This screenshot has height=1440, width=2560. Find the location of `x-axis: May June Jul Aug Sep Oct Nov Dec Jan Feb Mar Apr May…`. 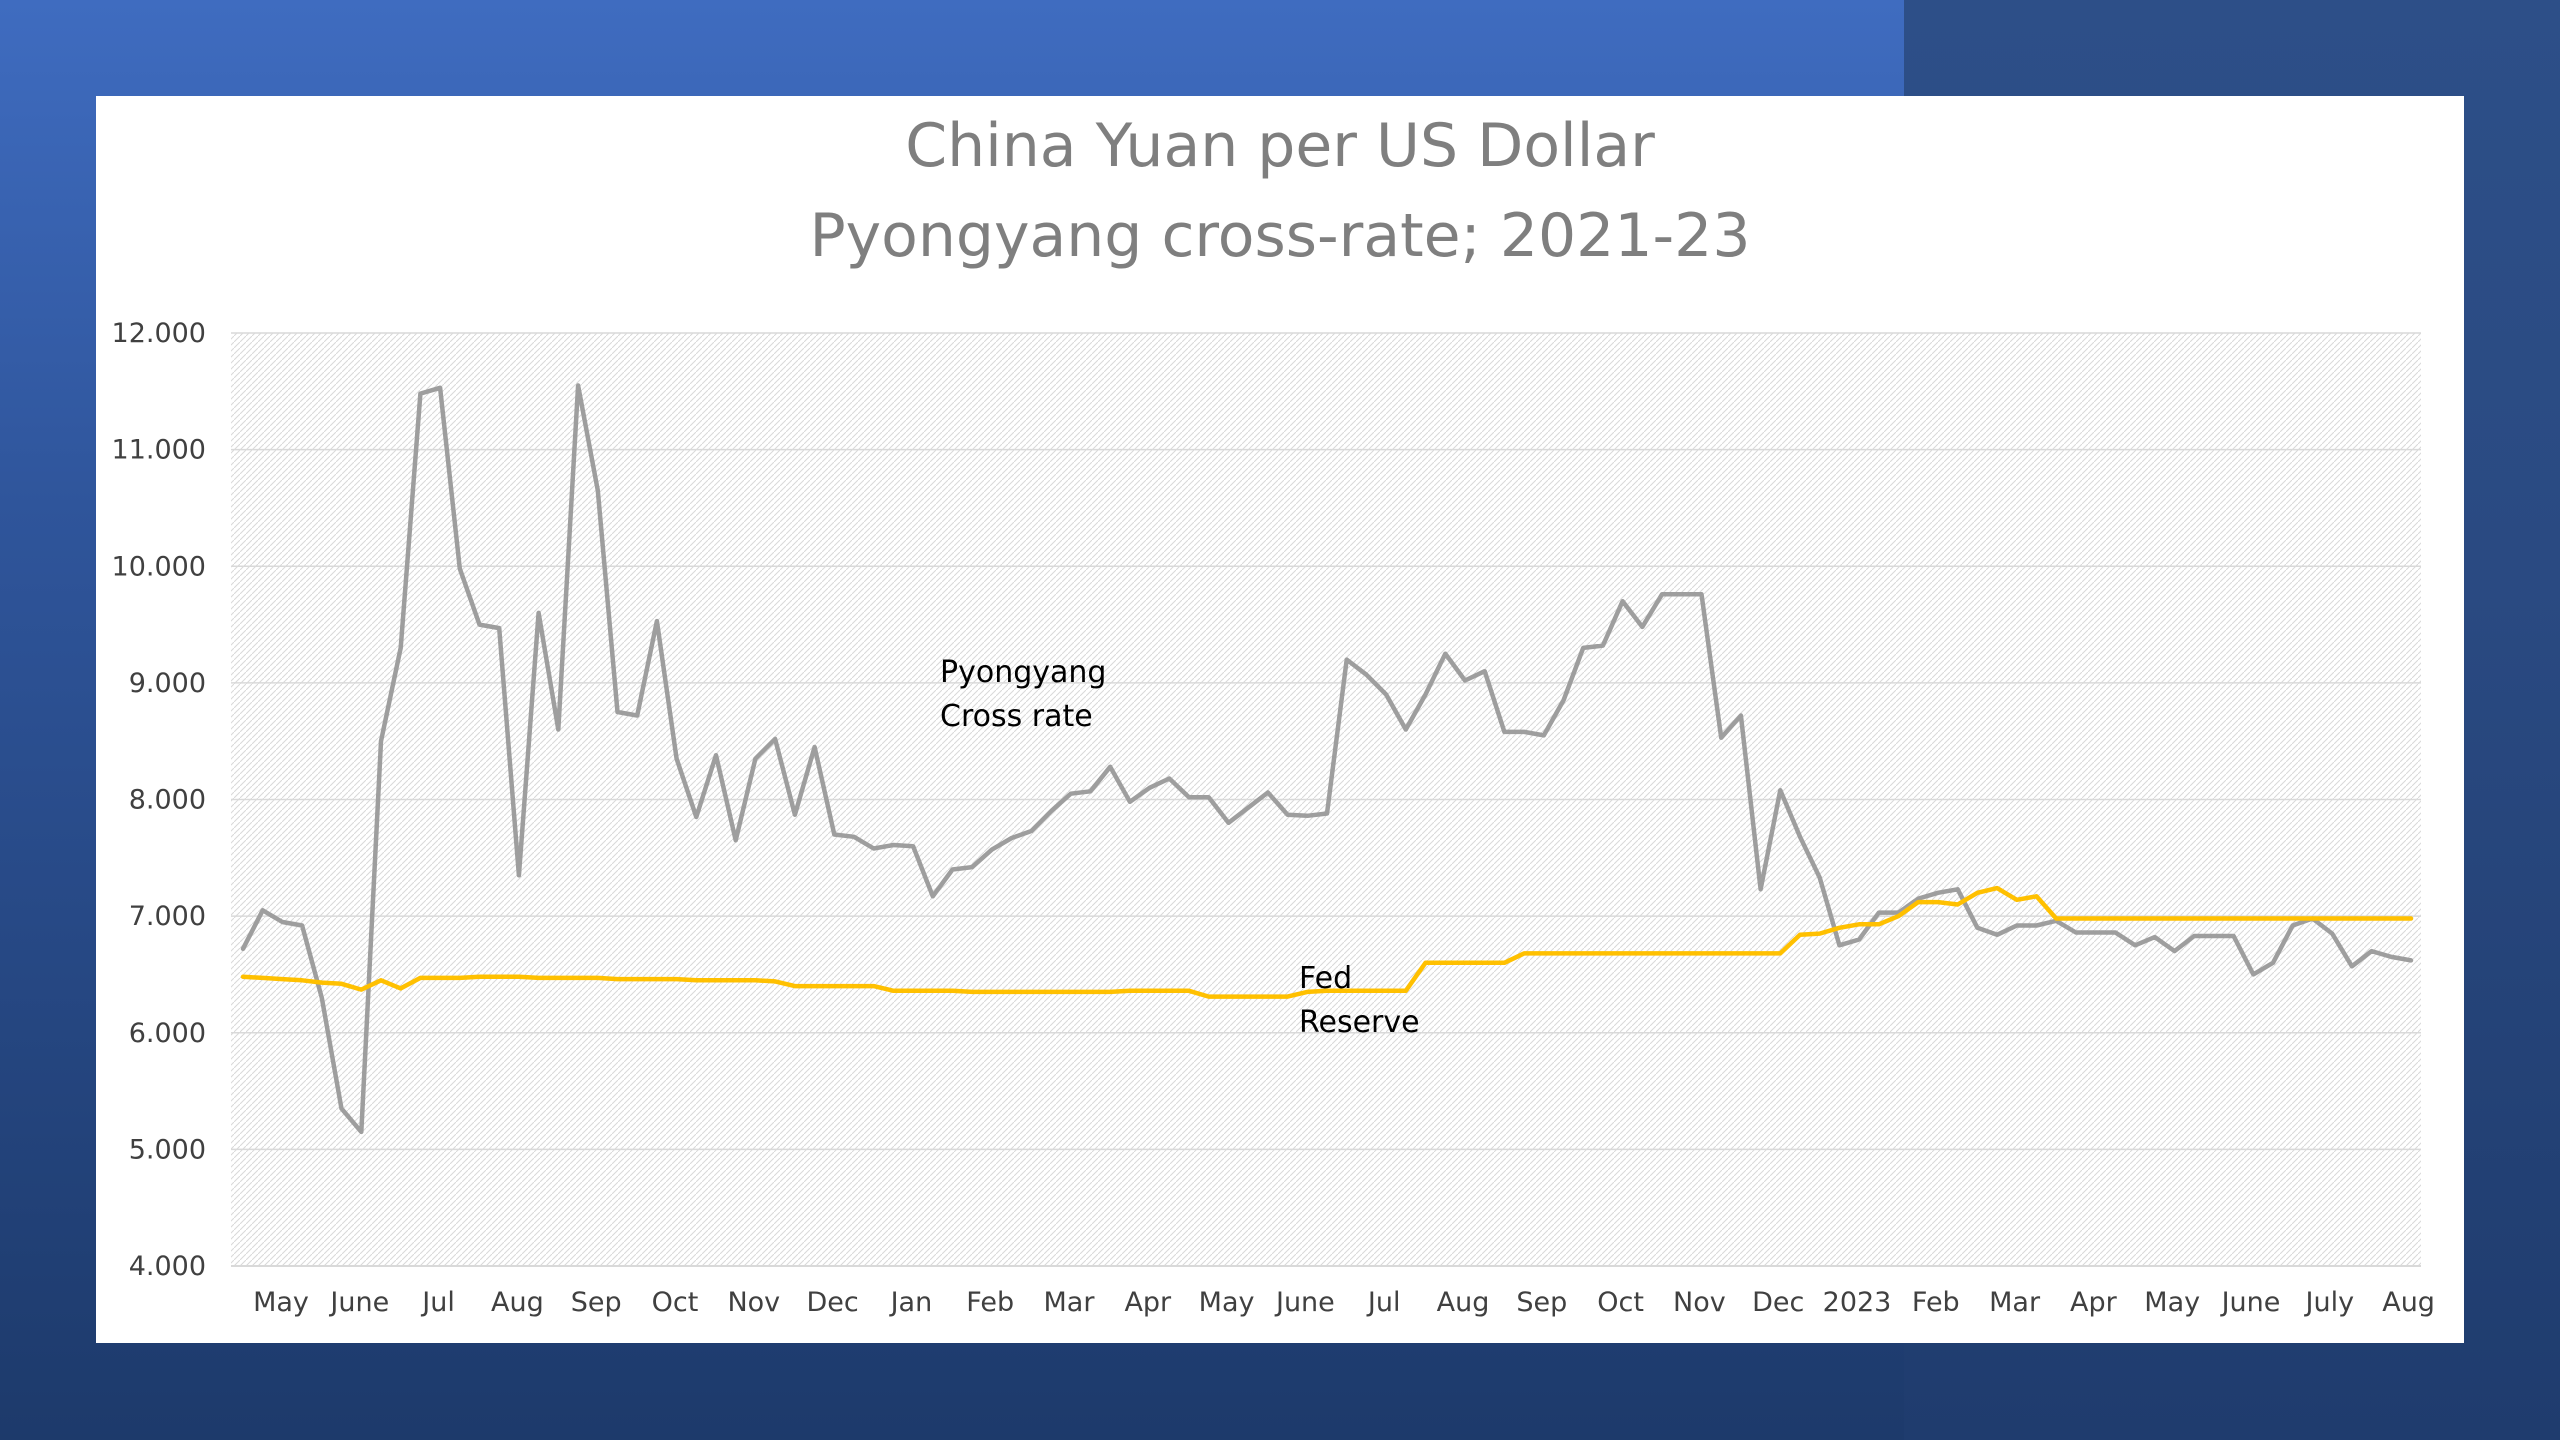

x-axis: May June Jul Aug Sep Oct Nov Dec Jan Feb Mar Apr May… is located at coordinates (1344, 1302).